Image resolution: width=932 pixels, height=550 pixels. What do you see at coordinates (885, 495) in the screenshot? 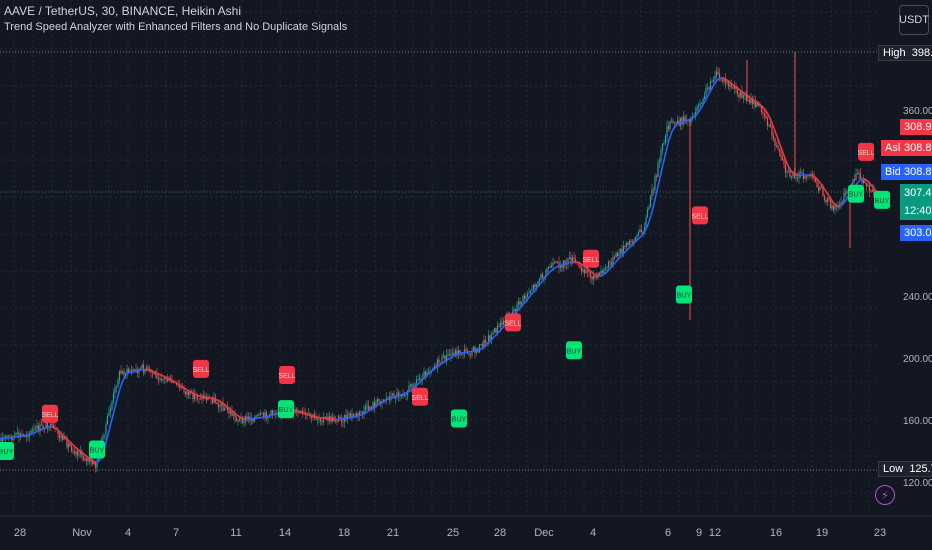
I see `lightning-icon: ⚡` at bounding box center [885, 495].